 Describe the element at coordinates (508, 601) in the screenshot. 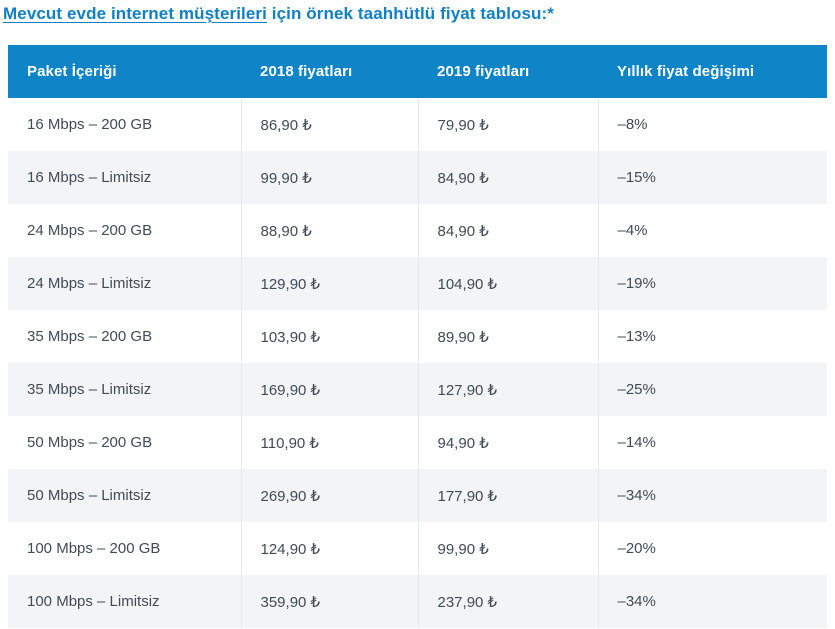

I see `price-2019-cell: 237,90 ₺` at that location.